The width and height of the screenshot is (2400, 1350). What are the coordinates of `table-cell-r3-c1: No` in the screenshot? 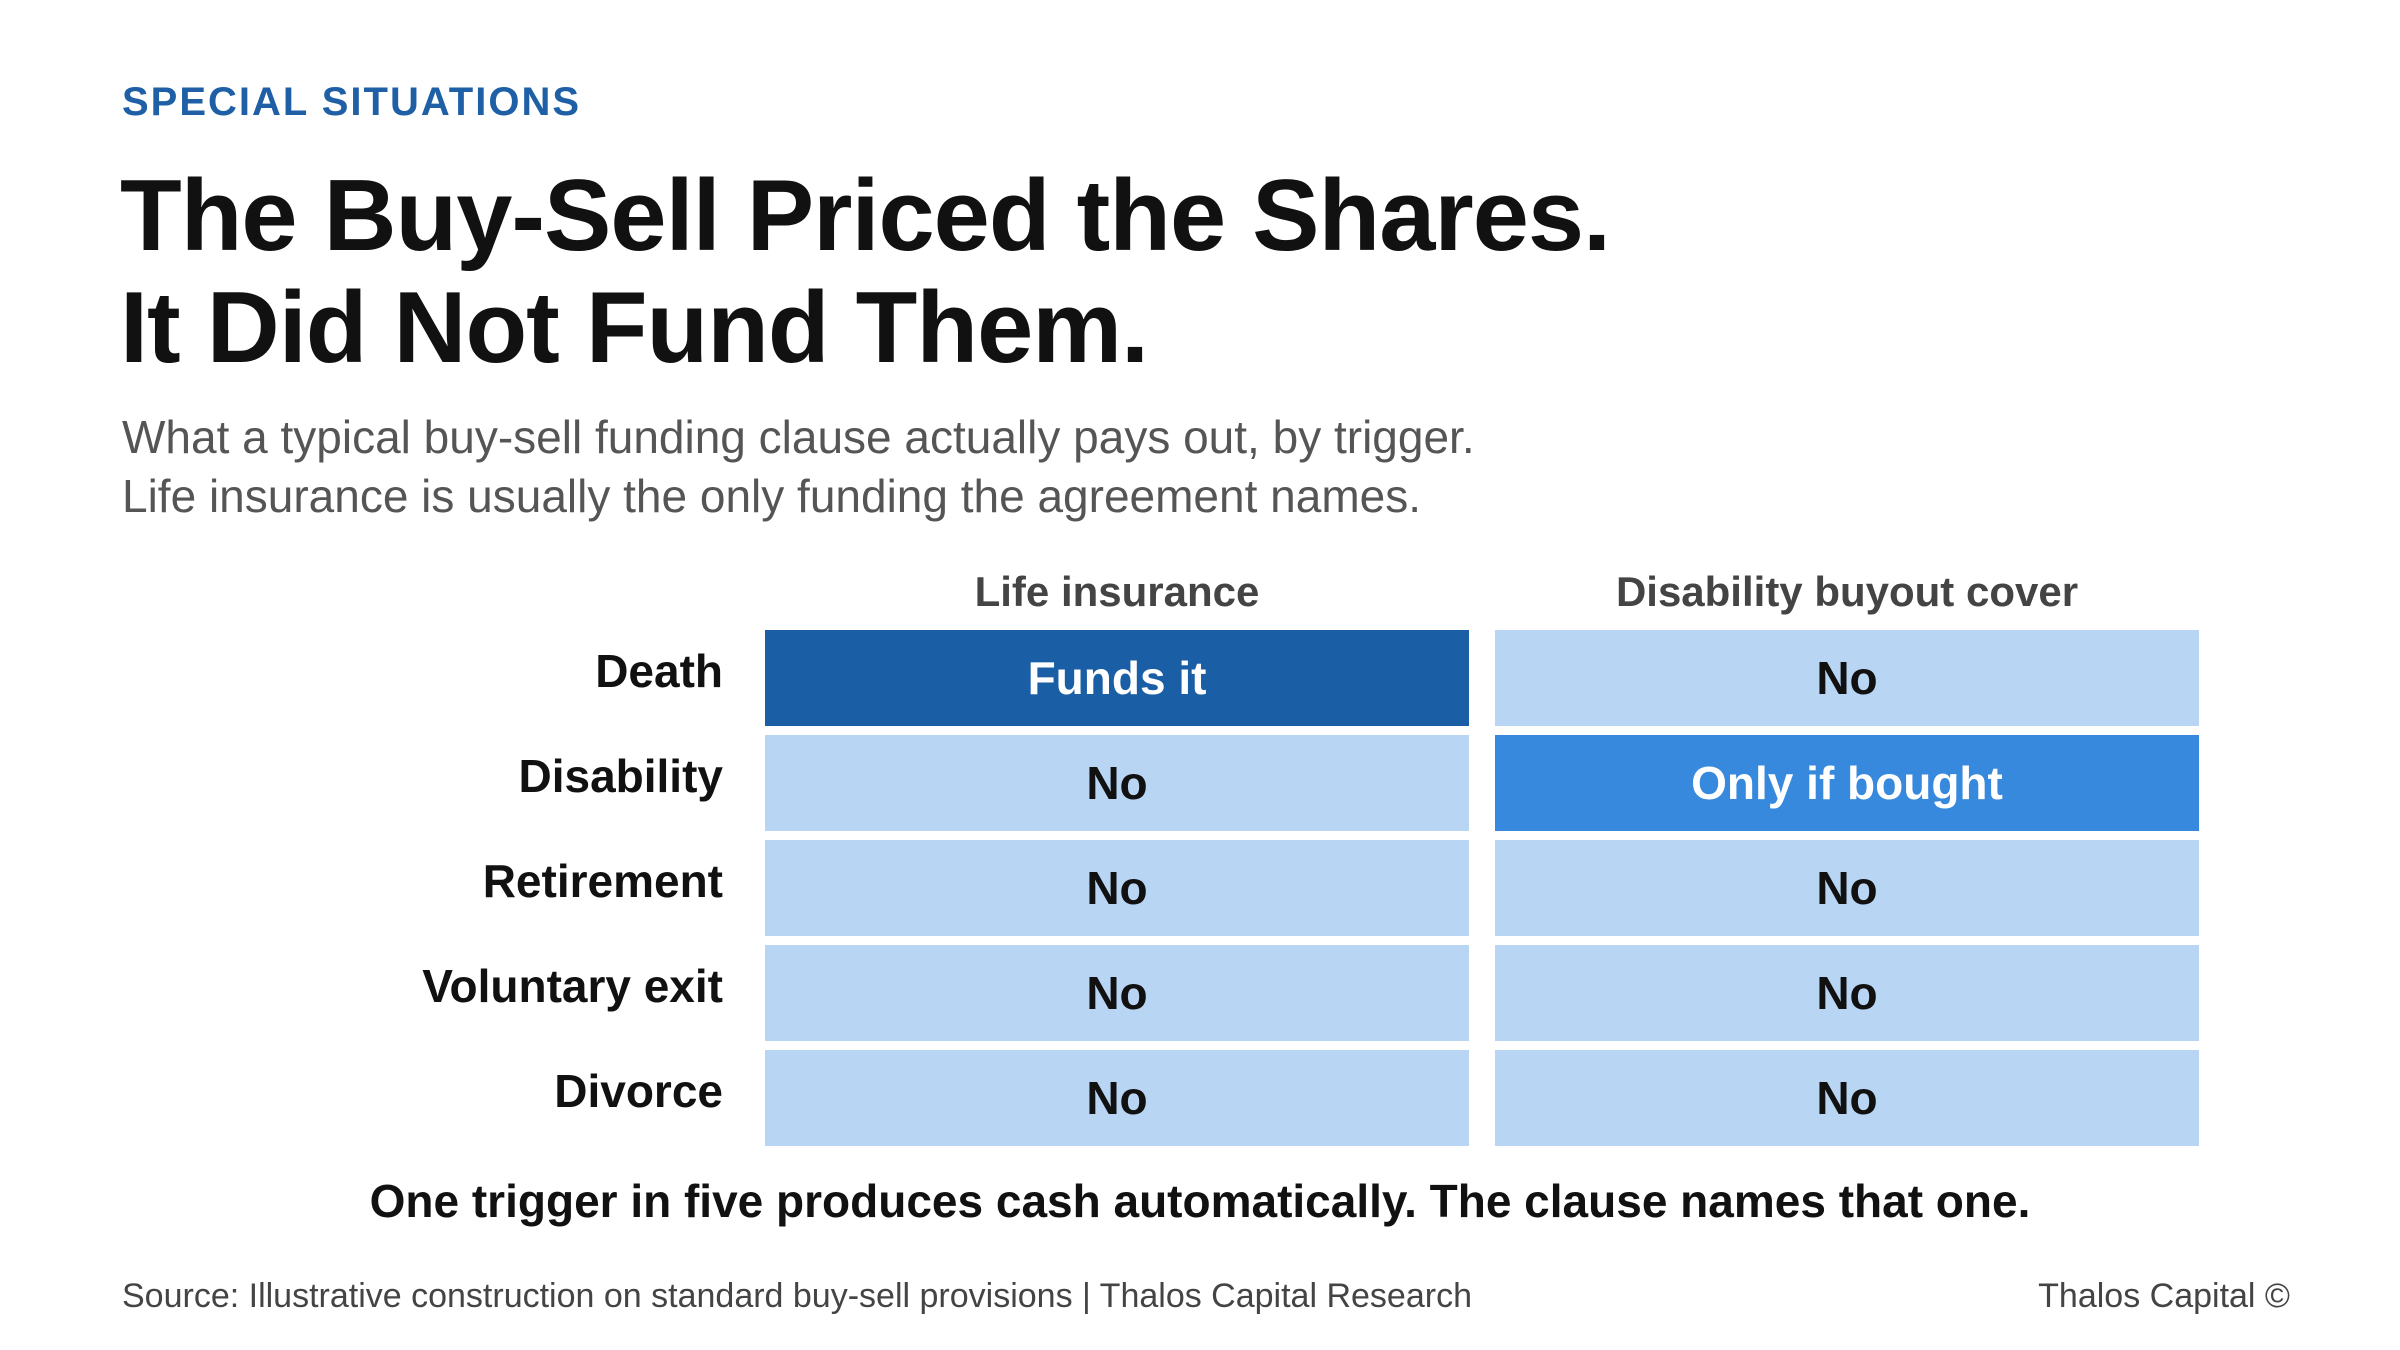 It's located at (1117, 888).